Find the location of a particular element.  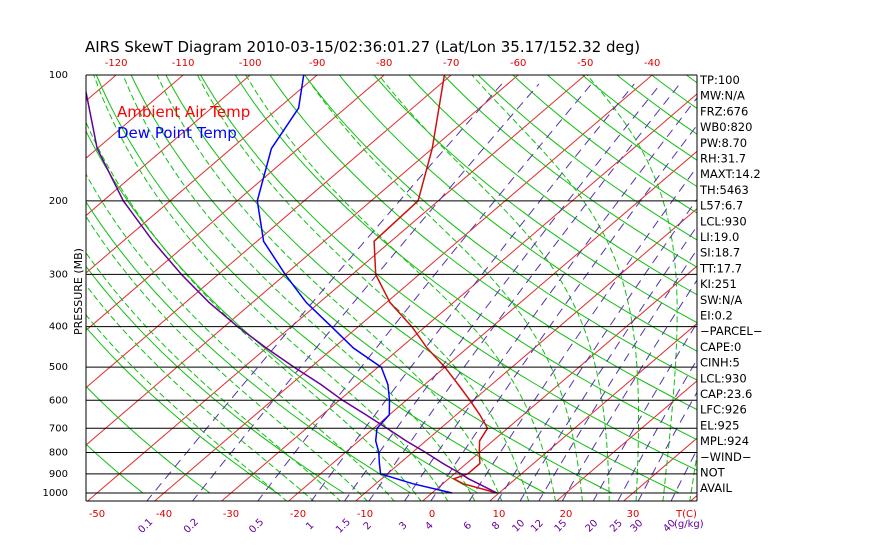

side-panel-line: CAP:23.6 is located at coordinates (726, 394).